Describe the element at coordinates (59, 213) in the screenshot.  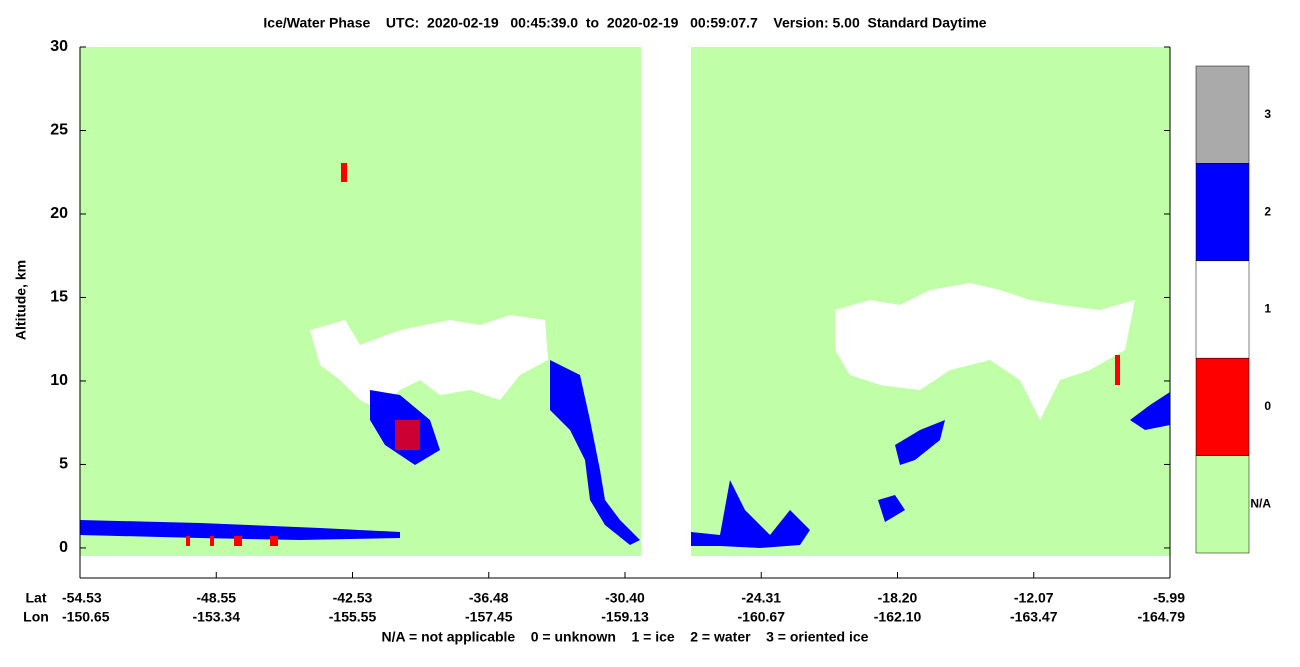
I see `y-tick-label: 20` at that location.